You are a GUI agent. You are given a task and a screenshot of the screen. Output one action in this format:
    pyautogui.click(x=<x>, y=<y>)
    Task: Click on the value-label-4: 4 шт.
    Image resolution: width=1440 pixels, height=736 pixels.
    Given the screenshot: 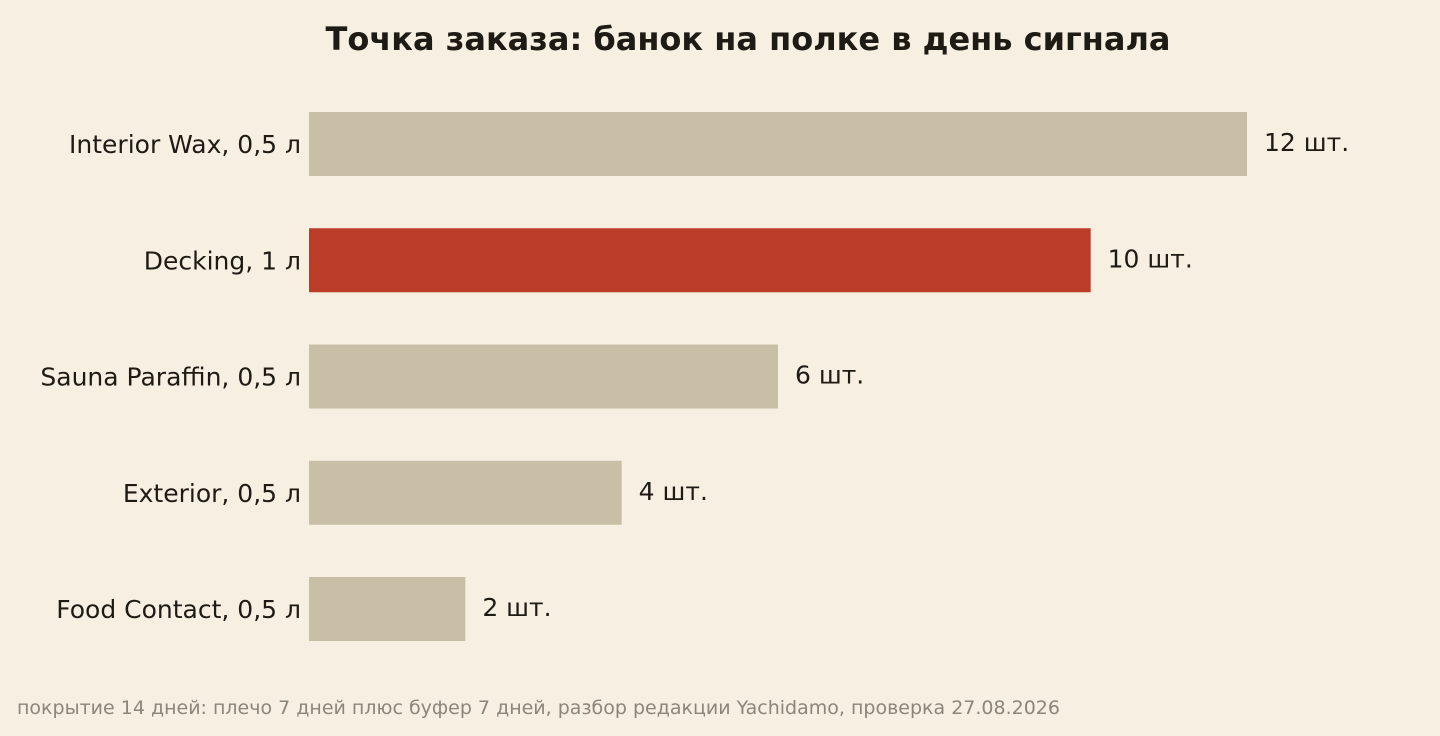 What is the action you would take?
    pyautogui.click(x=673, y=491)
    